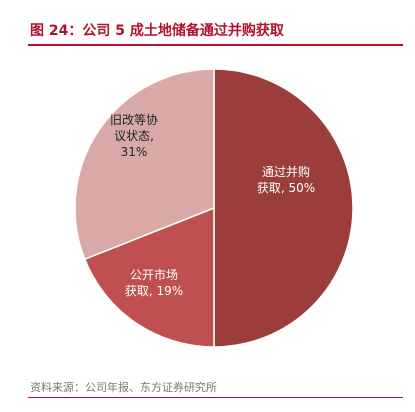 This screenshot has height=412, width=415. Describe the element at coordinates (123, 387) in the screenshot. I see `source-note: 资料来源：公司年报、东方证券研究所` at that location.